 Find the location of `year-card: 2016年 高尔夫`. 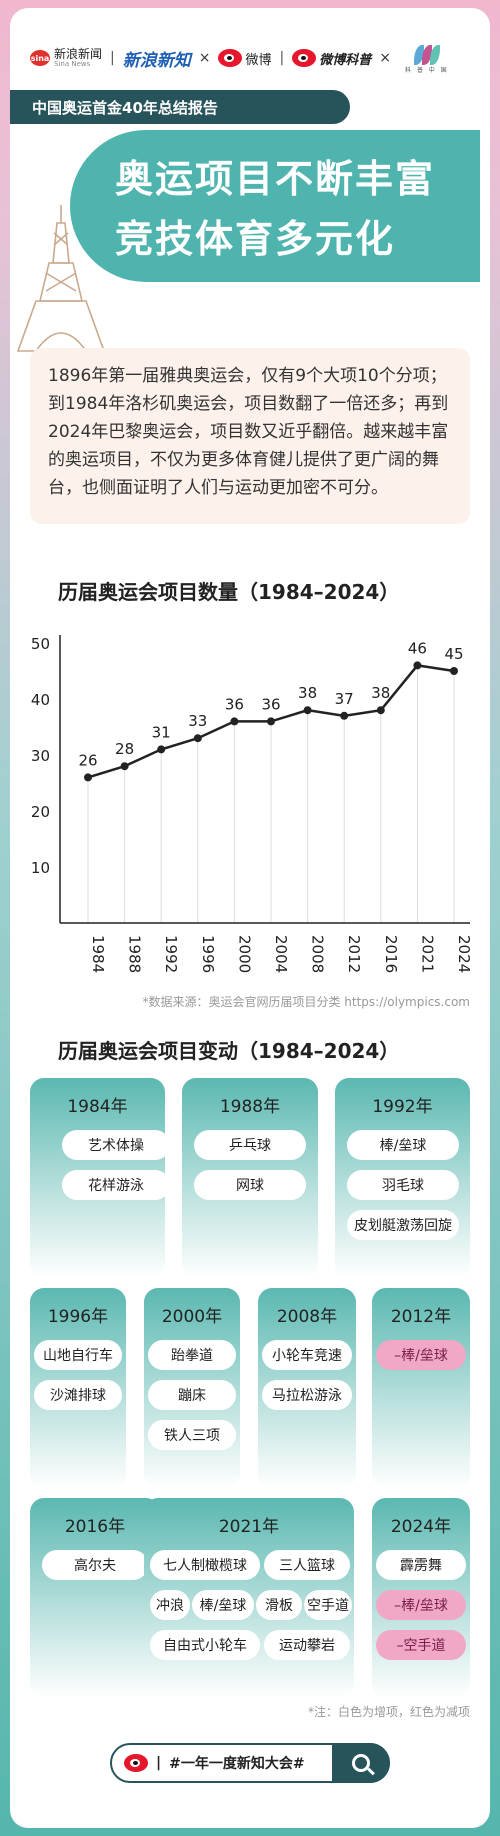

year-card: 2016年 高尔夫 is located at coordinates (95, 1598).